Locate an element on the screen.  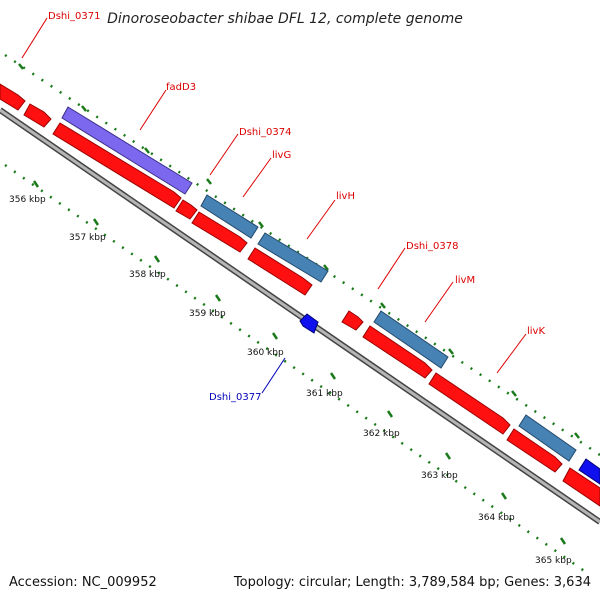
gene-label: livG is located at coordinates (281, 155).